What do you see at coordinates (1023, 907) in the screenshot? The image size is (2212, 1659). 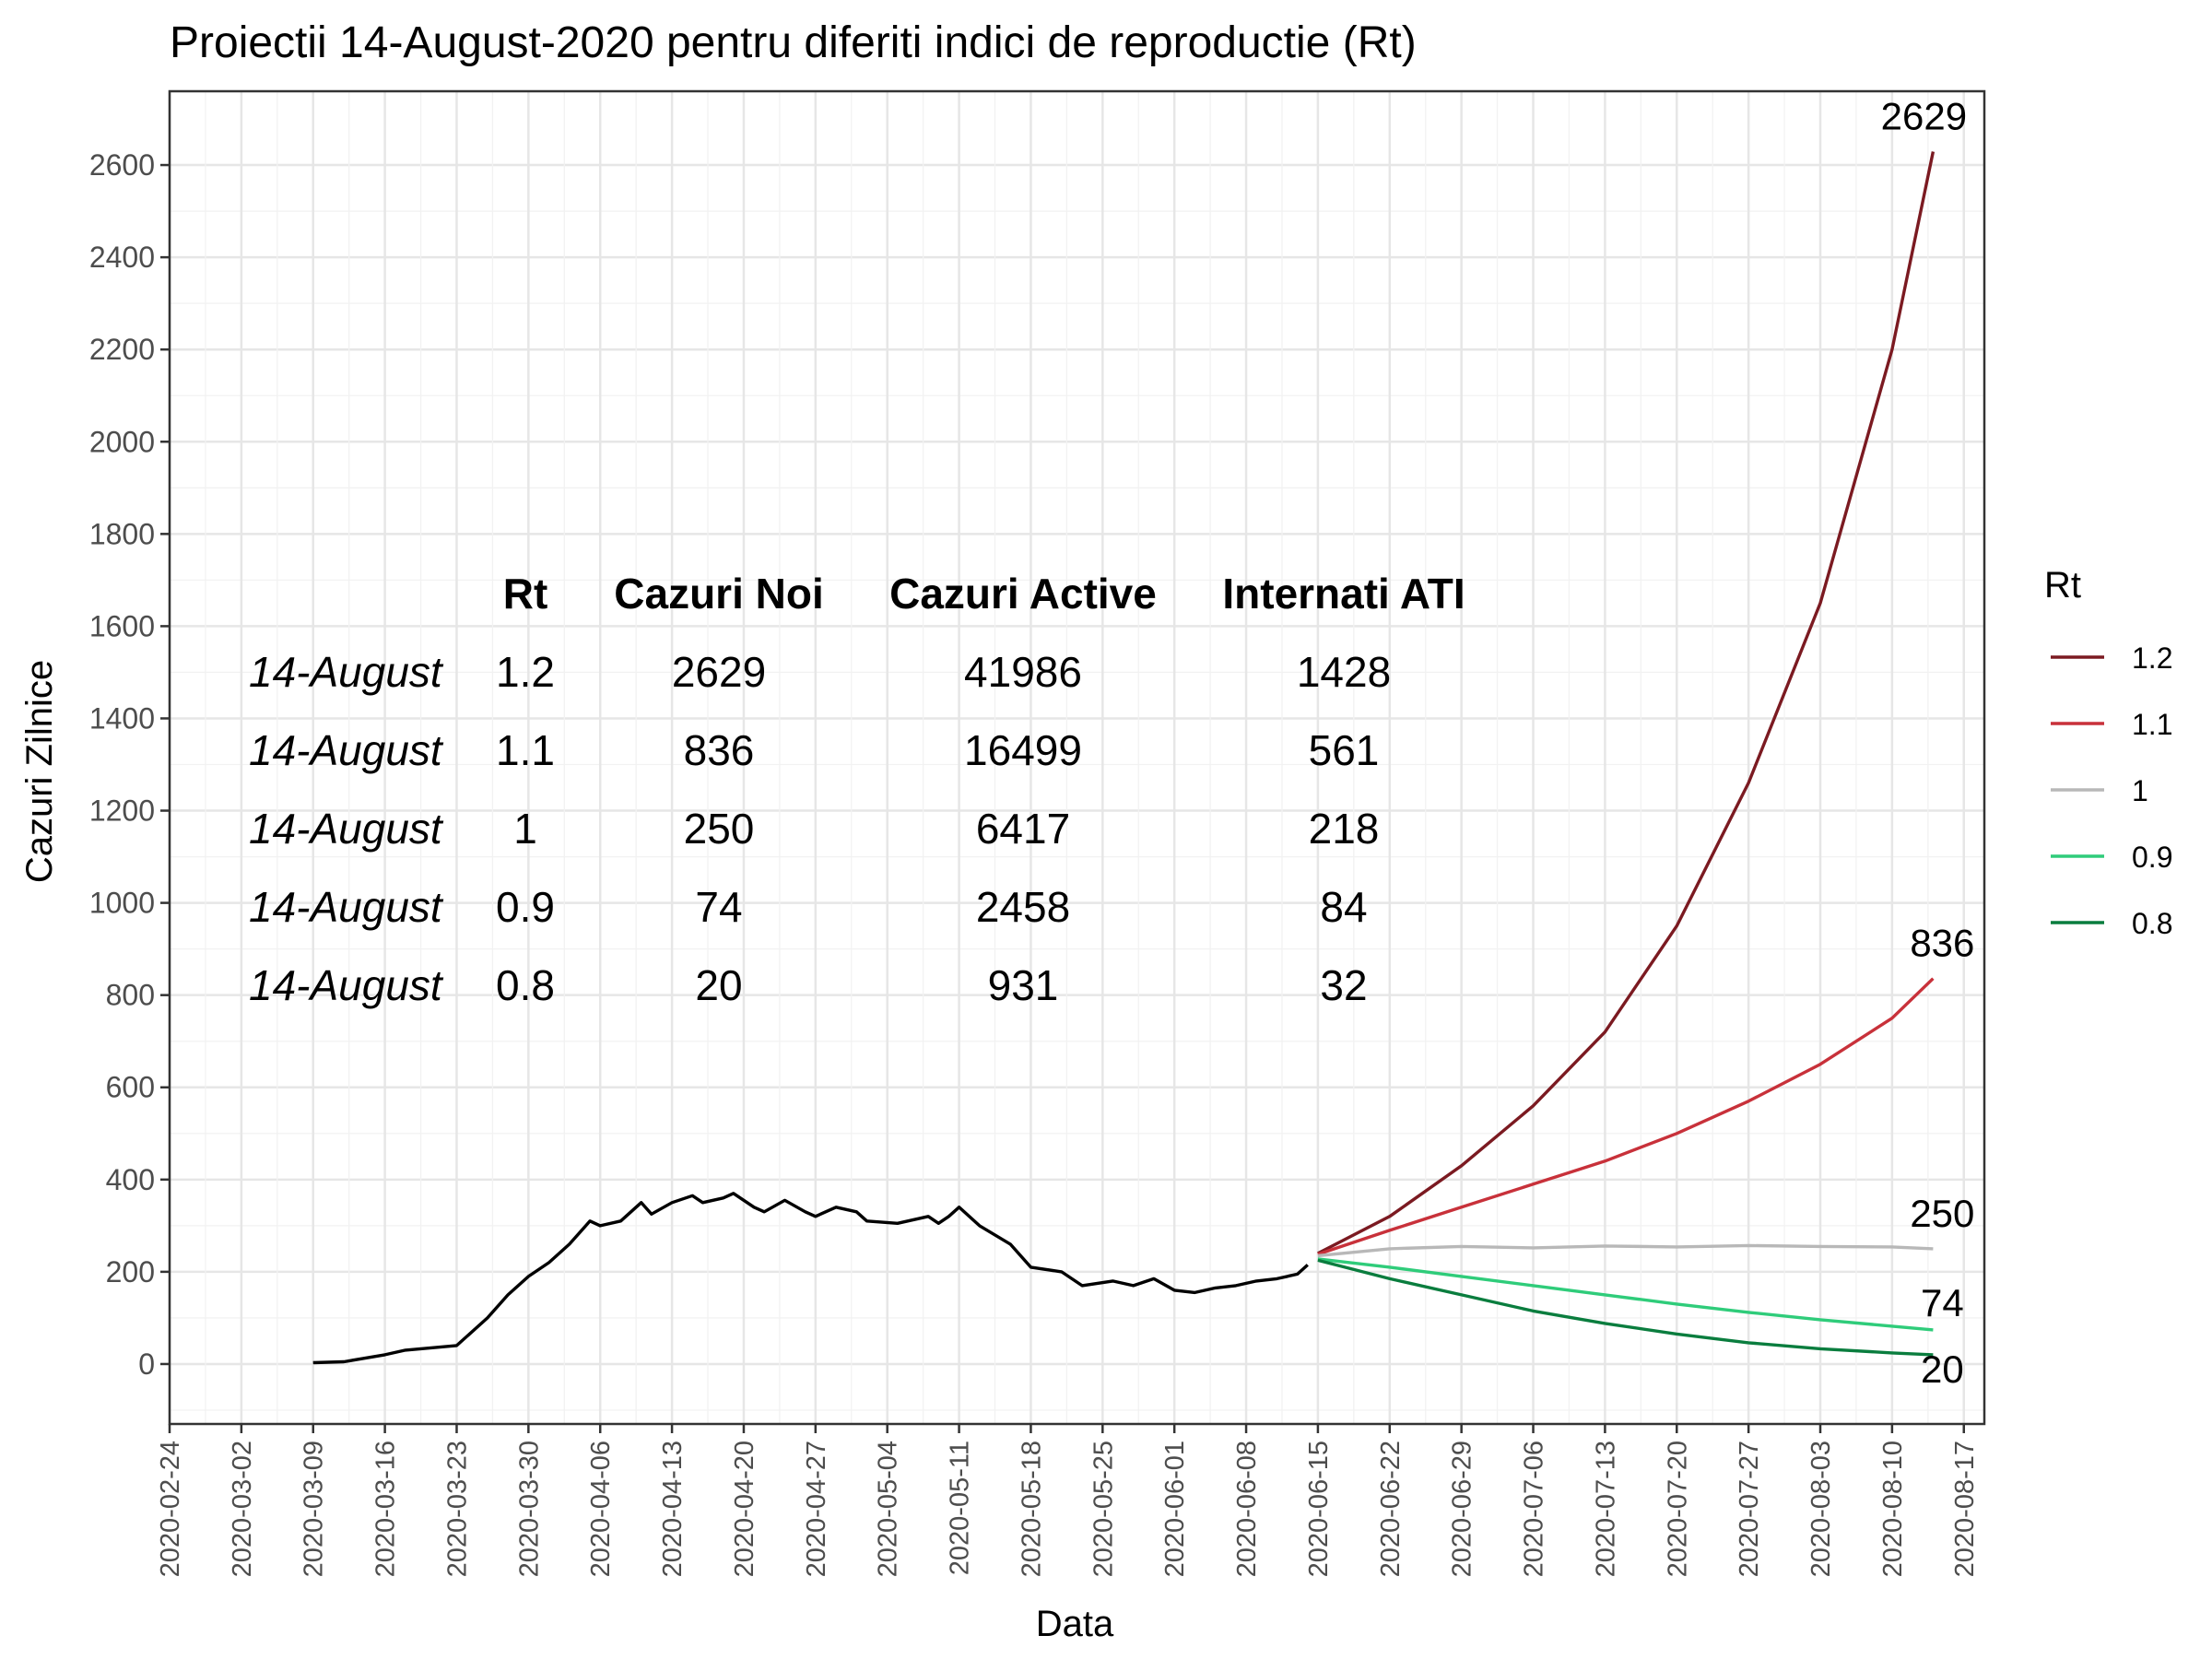 I see `table-cell-active: 2458` at bounding box center [1023, 907].